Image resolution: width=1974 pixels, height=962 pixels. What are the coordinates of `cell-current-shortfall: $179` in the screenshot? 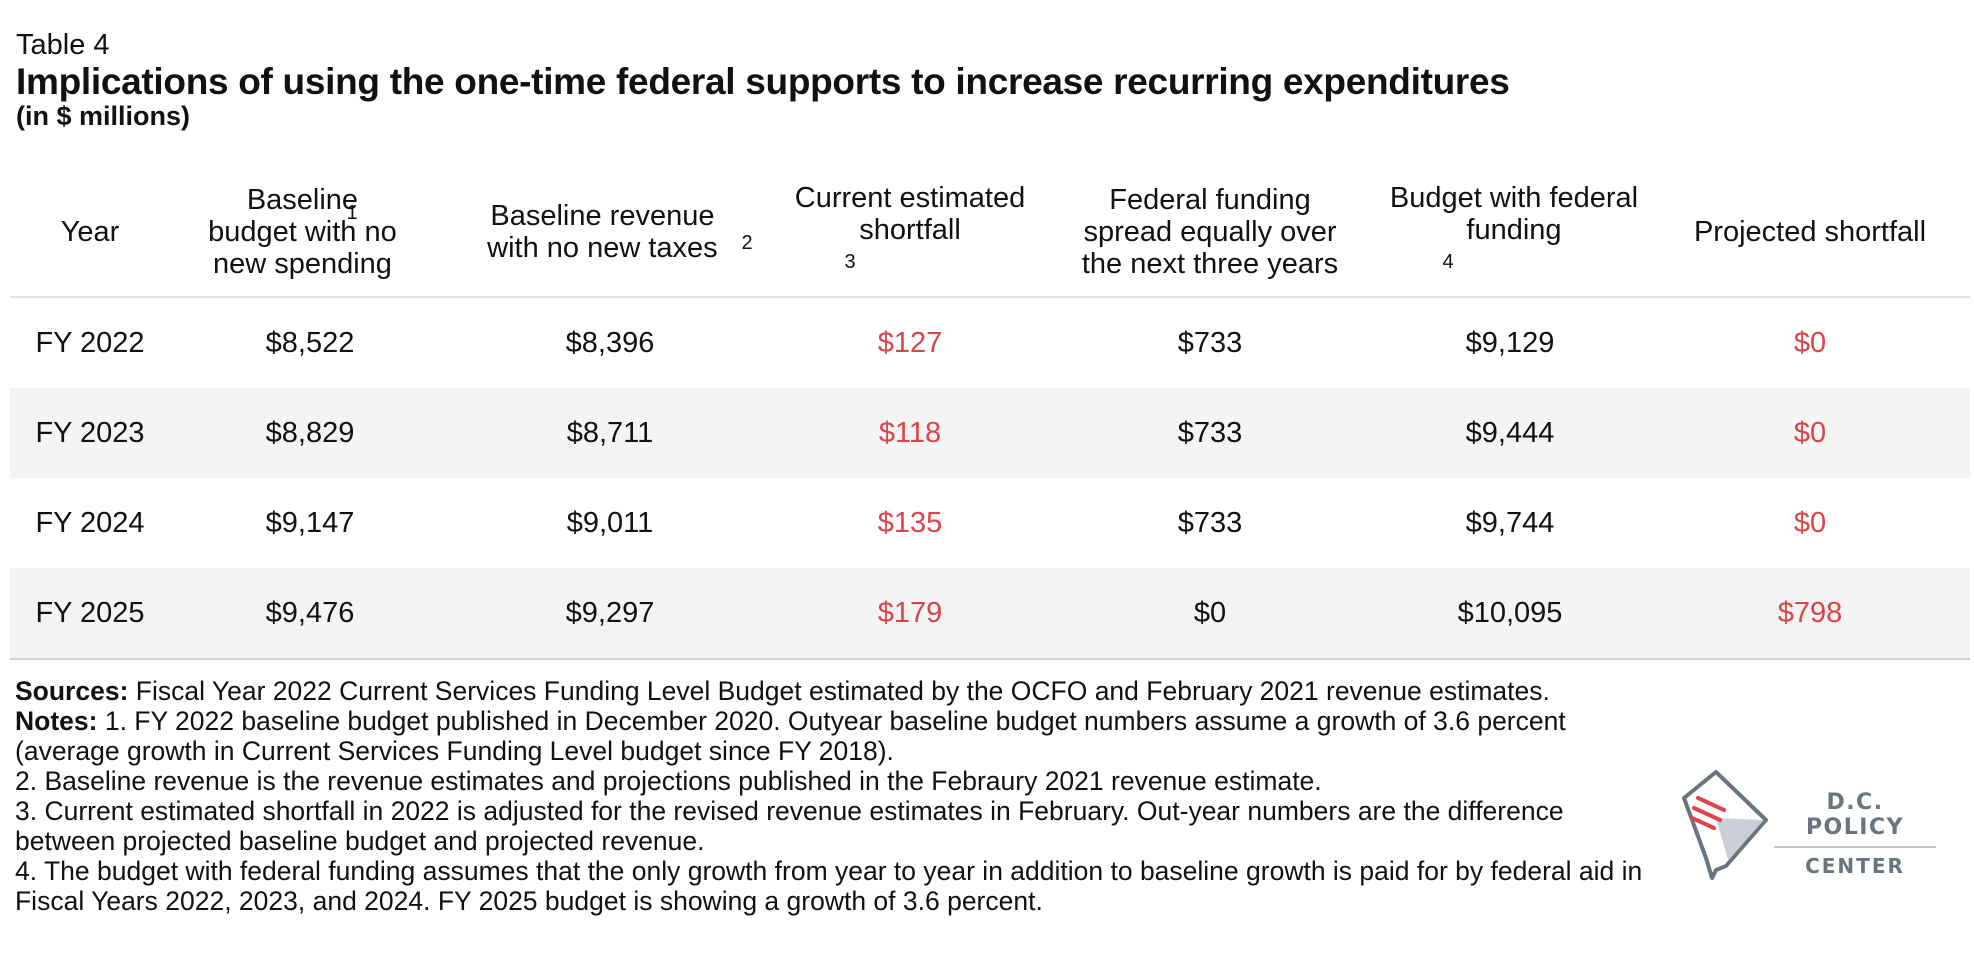 It's located at (910, 614).